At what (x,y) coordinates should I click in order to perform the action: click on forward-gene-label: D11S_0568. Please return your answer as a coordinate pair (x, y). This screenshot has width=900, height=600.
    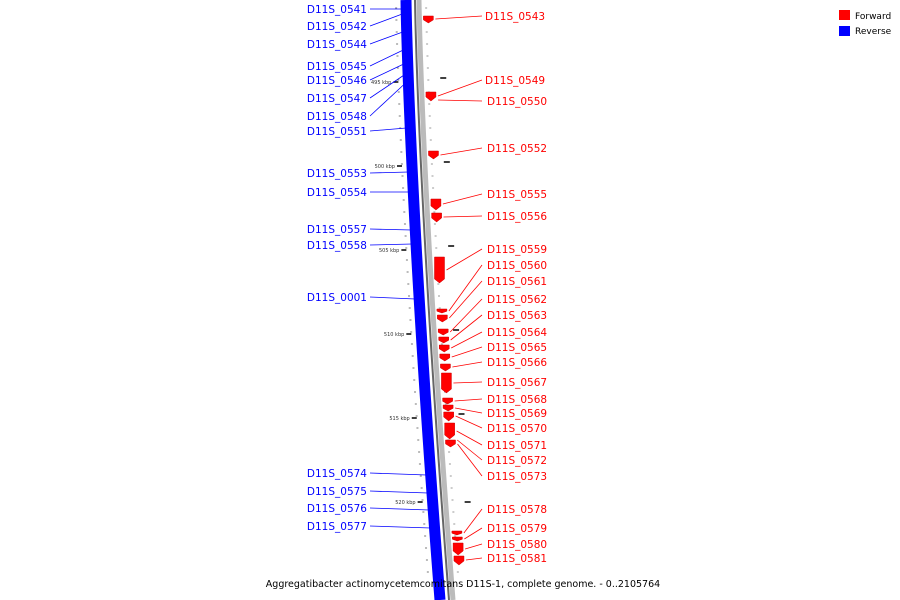
    Looking at the image, I should click on (517, 400).